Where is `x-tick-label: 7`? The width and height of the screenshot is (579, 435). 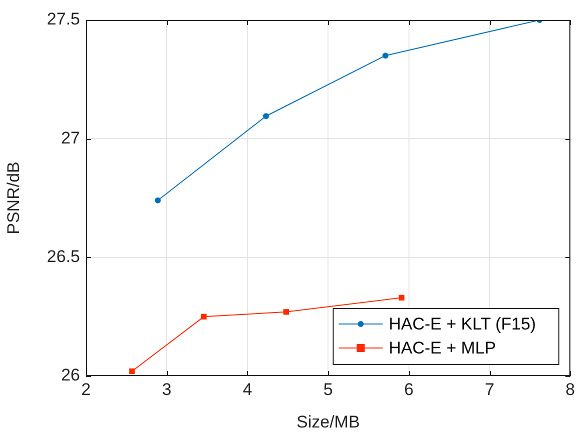
x-tick-label: 7 is located at coordinates (489, 389).